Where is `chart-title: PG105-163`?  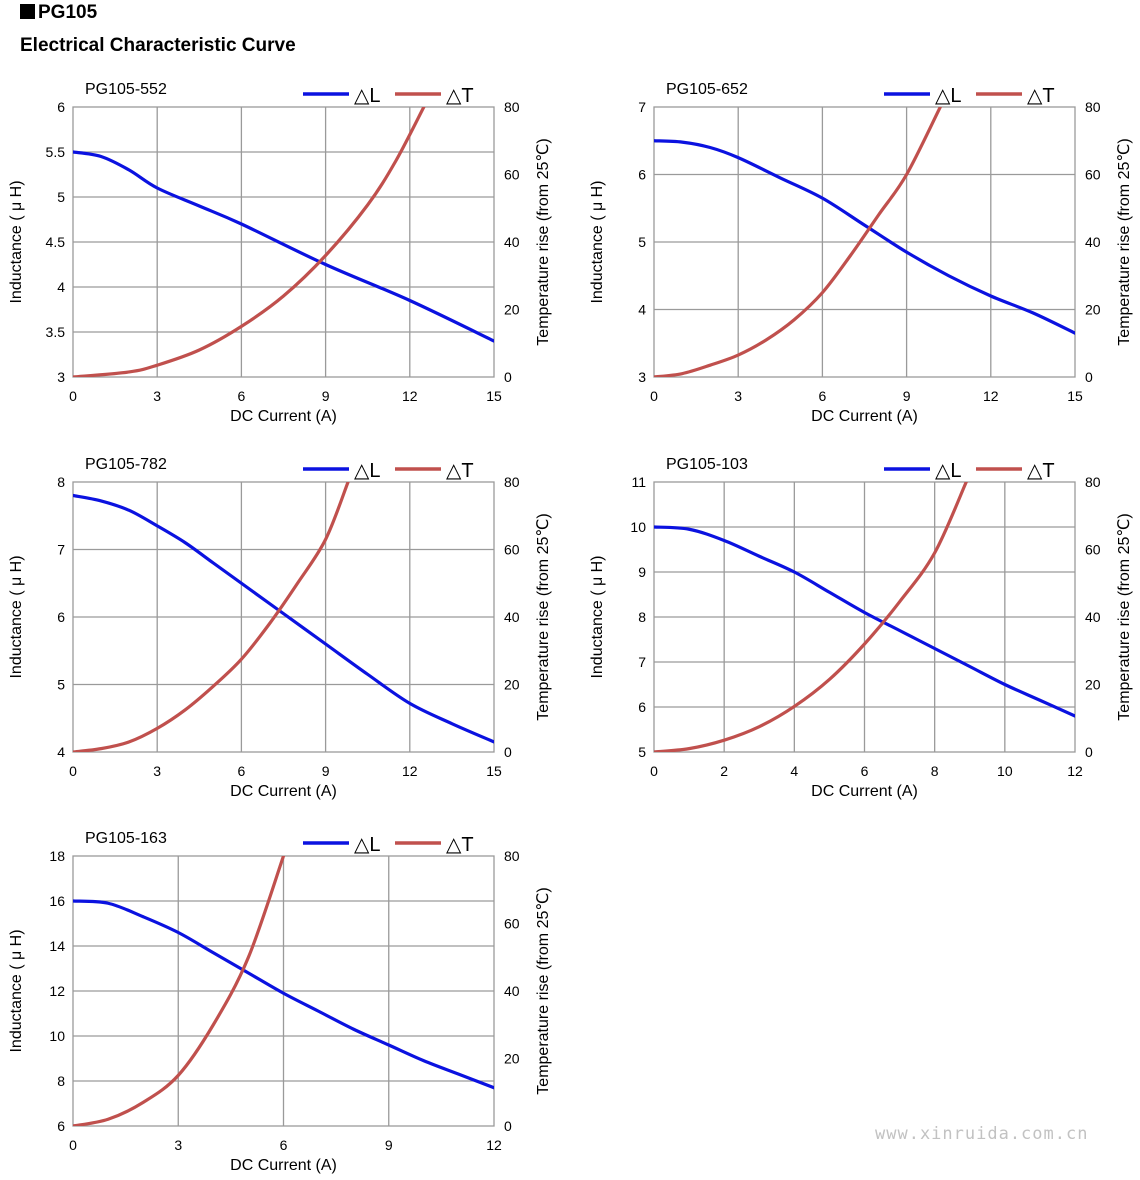 chart-title: PG105-163 is located at coordinates (126, 838).